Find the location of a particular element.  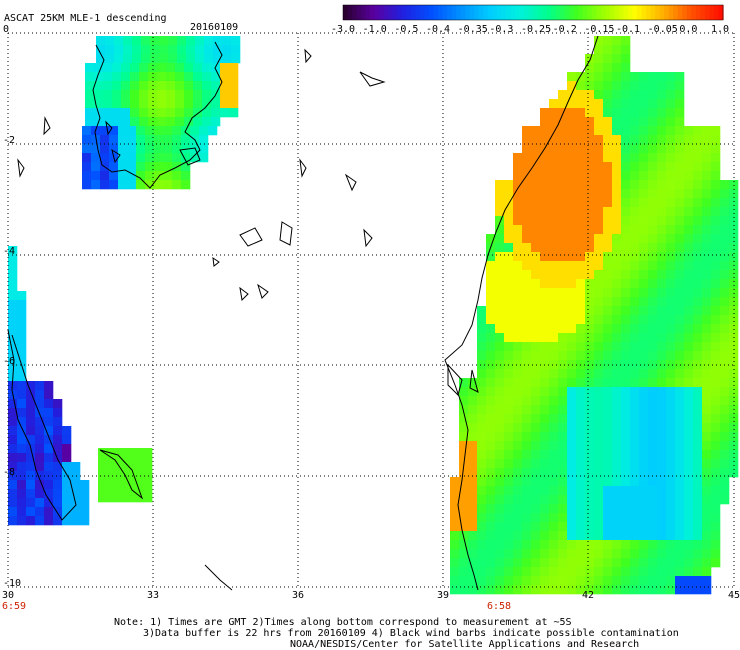

colorbar-label: -0.4 is located at coordinates (438, 29).